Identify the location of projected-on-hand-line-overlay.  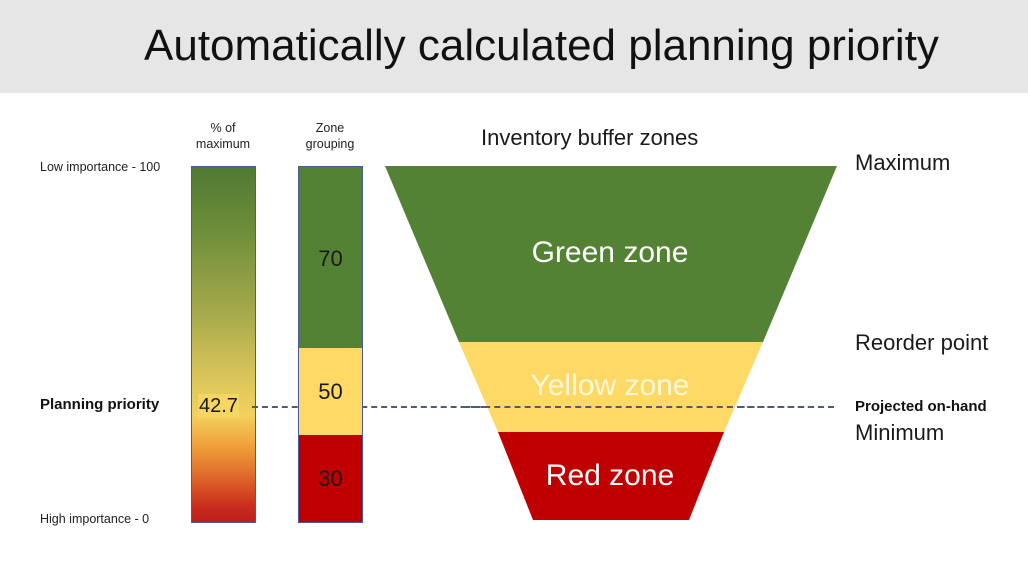
(649, 407).